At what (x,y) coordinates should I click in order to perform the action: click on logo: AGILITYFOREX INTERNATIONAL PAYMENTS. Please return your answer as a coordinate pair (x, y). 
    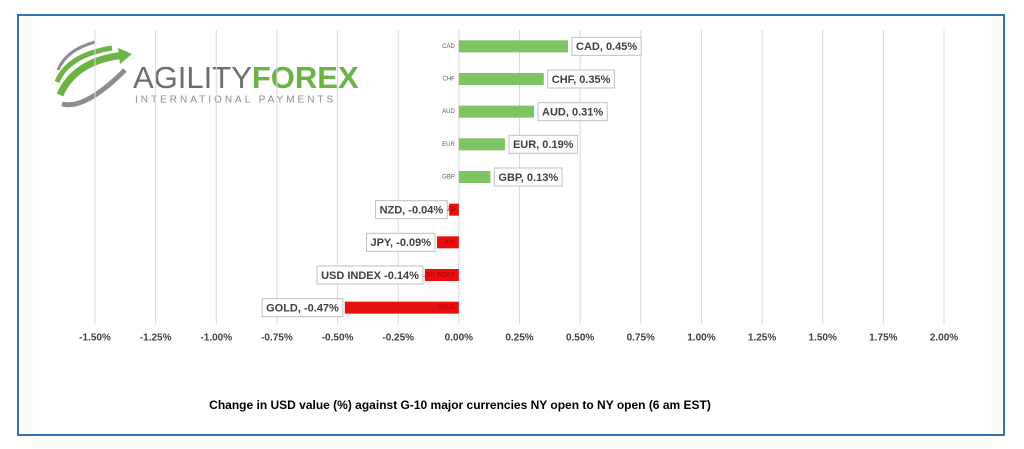
    Looking at the image, I should click on (206, 74).